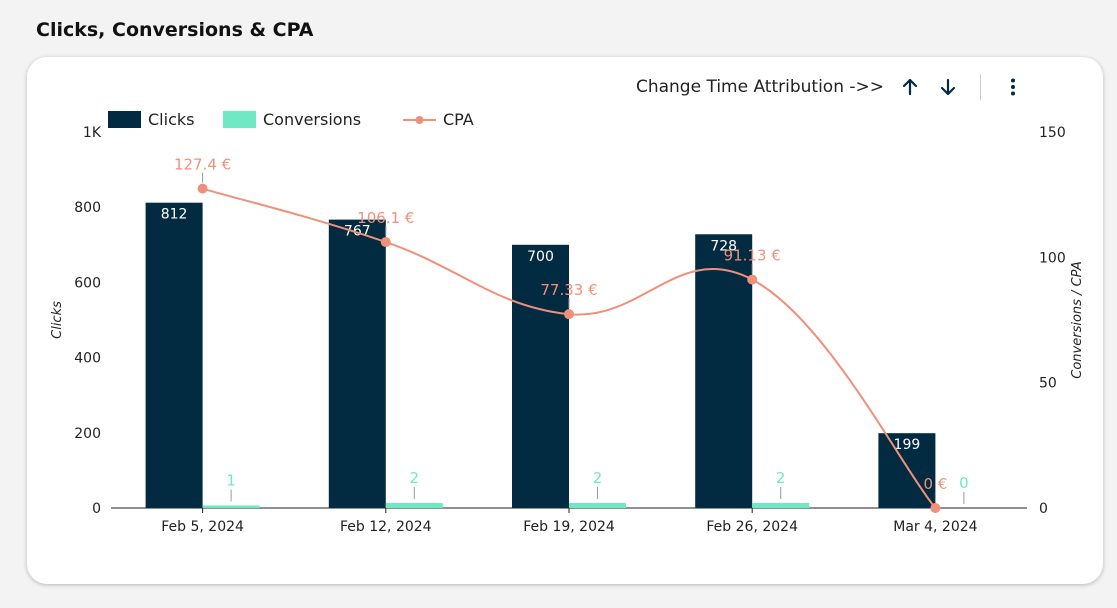  I want to click on arrow-down-icon, so click(948, 87).